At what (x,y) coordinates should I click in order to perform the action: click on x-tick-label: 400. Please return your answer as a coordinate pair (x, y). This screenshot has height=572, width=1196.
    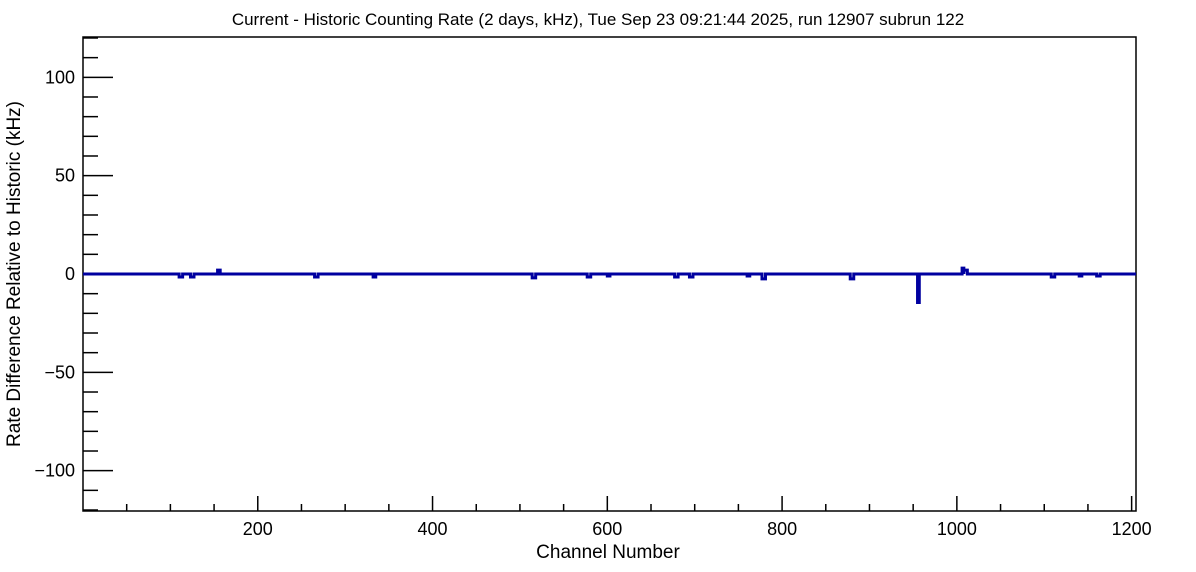
    Looking at the image, I should click on (433, 529).